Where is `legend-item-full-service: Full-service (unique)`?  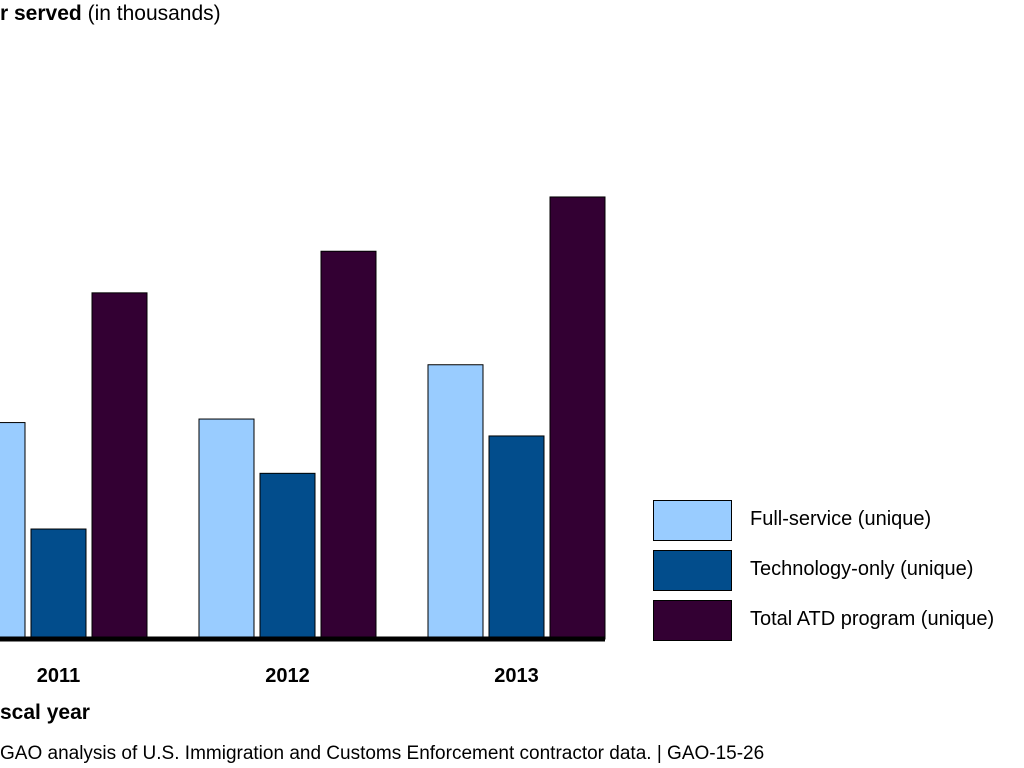 legend-item-full-service: Full-service (unique) is located at coordinates (838, 520).